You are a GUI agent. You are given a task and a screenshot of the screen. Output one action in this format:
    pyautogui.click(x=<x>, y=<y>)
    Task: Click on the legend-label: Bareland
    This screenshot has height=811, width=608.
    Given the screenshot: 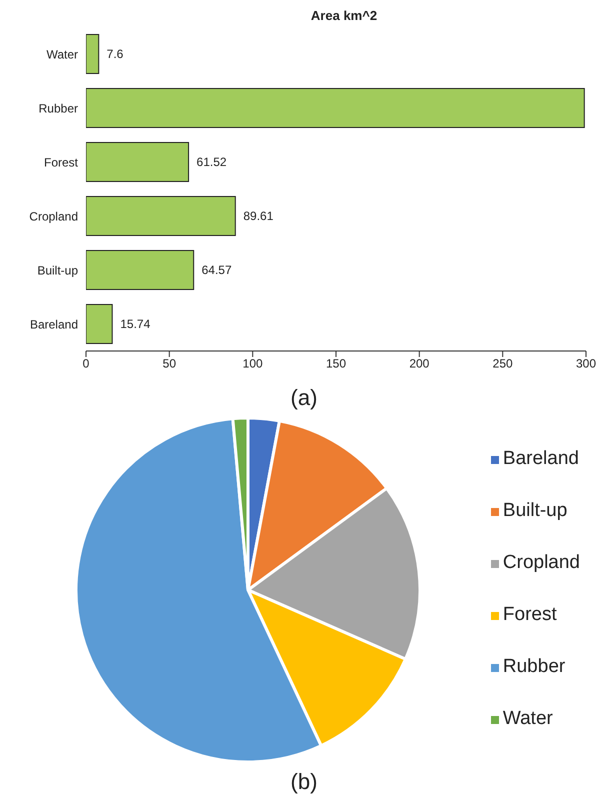 What is the action you would take?
    pyautogui.click(x=540, y=458)
    